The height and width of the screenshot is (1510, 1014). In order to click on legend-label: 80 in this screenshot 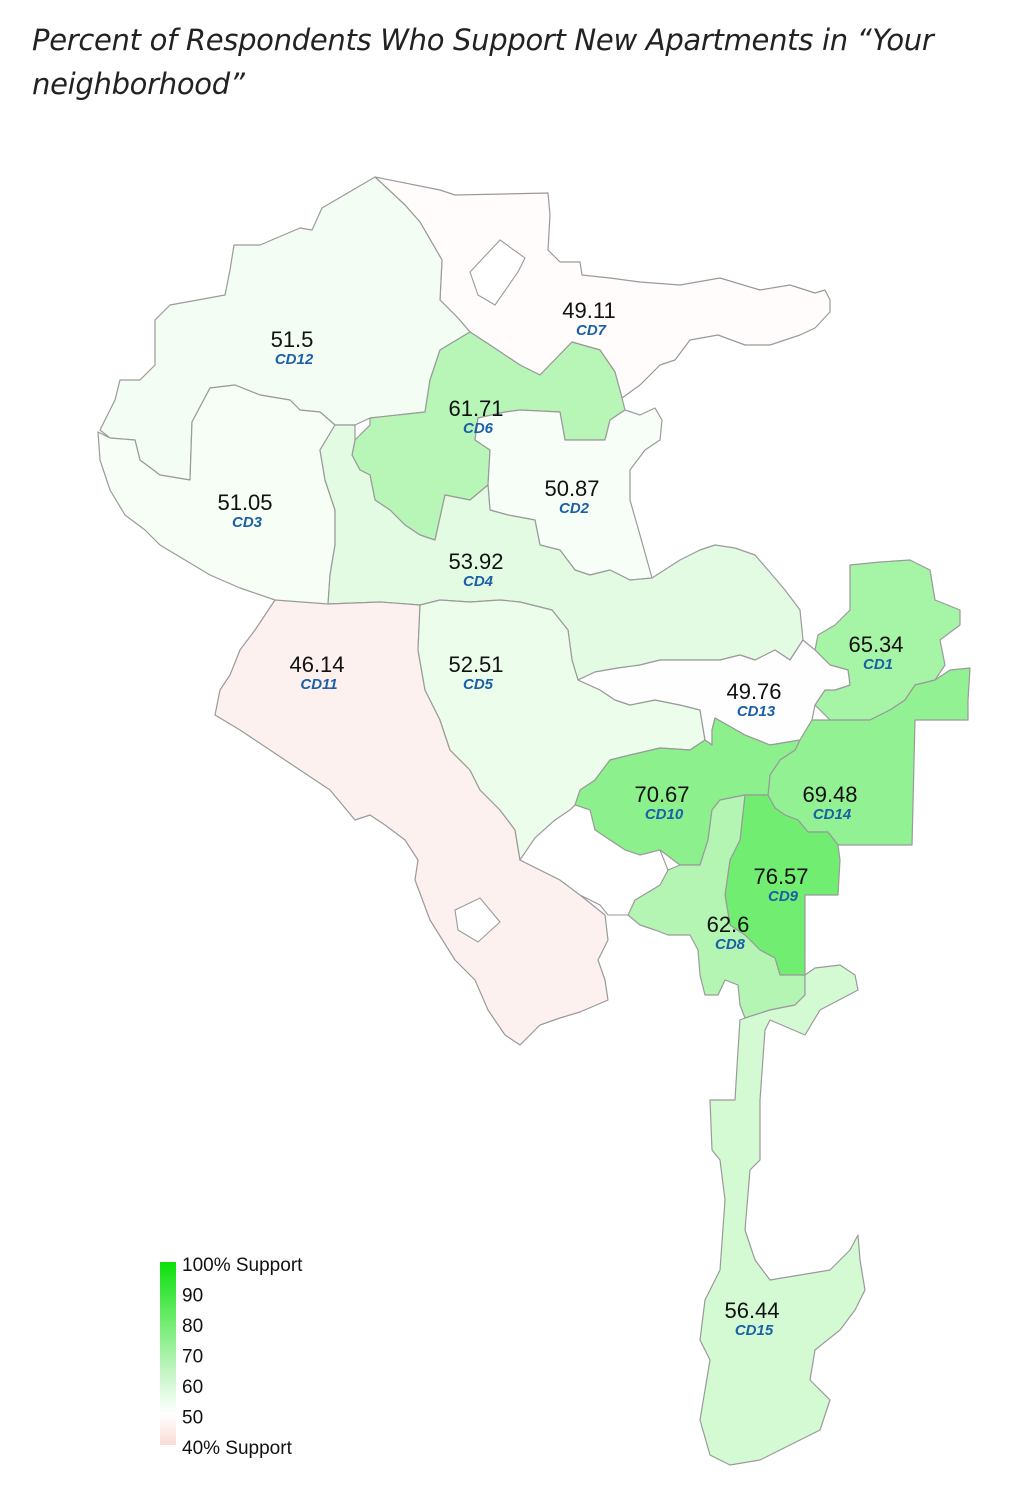, I will do `click(192, 1326)`.